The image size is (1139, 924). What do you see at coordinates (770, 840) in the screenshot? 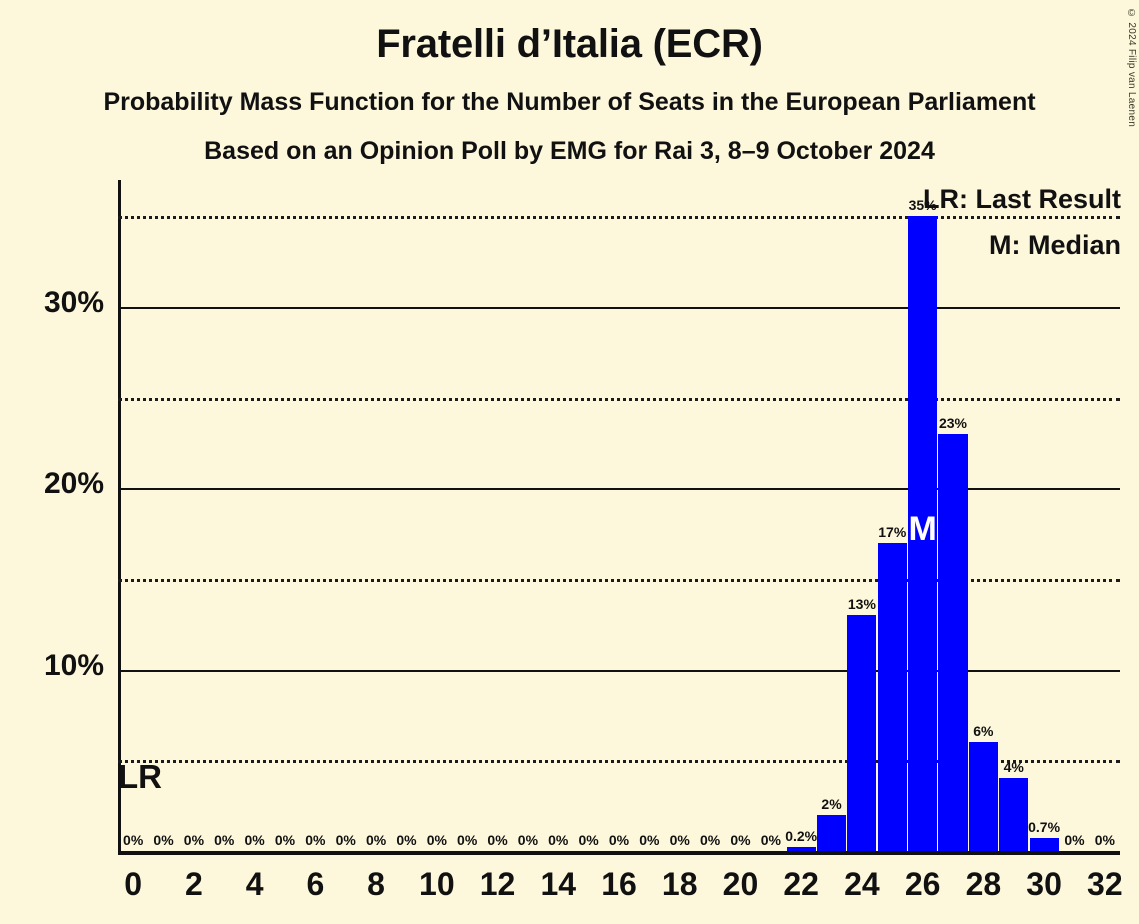
I see `bar-label-seats-21: 0%` at bounding box center [770, 840].